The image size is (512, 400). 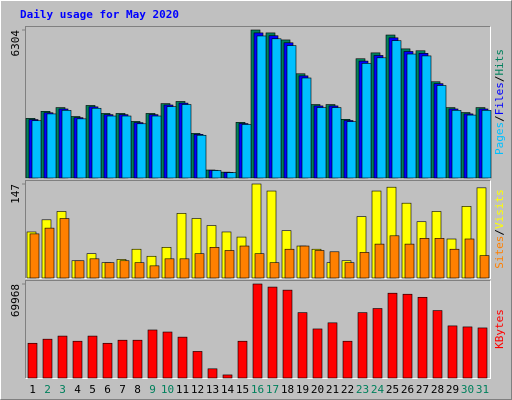 What do you see at coordinates (137, 389) in the screenshot?
I see `x-tick-label: 8` at bounding box center [137, 389].